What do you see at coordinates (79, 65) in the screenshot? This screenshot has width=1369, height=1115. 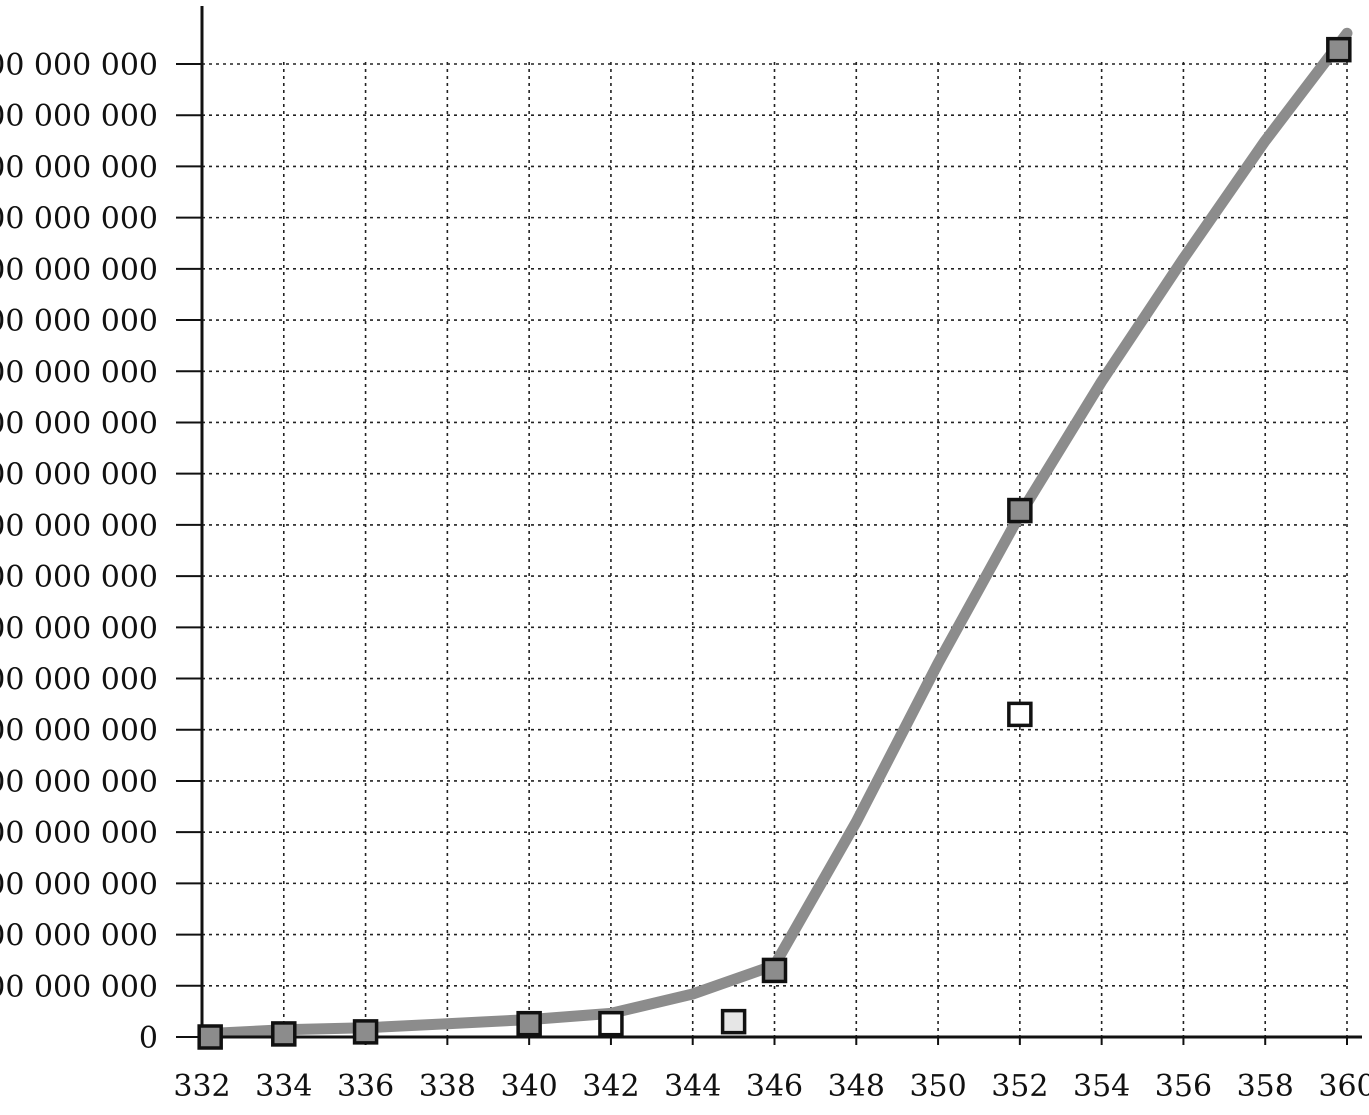 I see `y-tick-label: 9 500 000 000` at bounding box center [79, 65].